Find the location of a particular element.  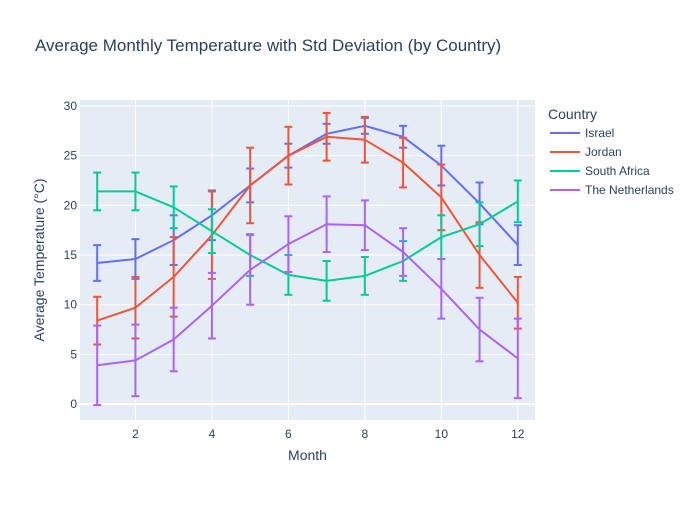

legend-title: Country is located at coordinates (572, 114).